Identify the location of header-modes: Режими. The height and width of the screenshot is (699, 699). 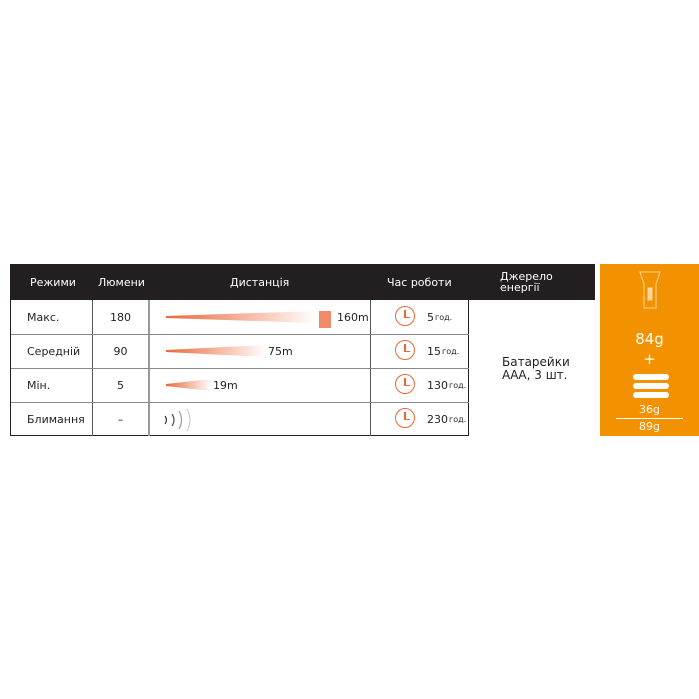
(53, 282).